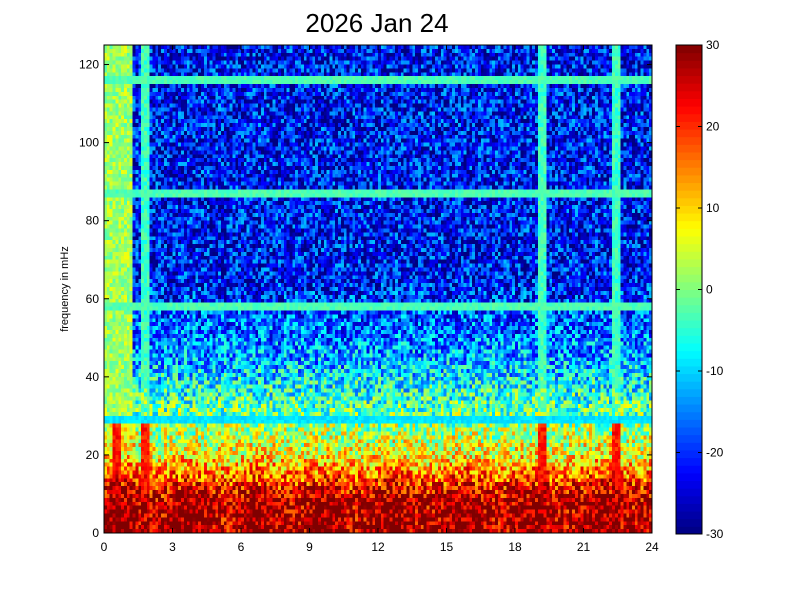 The height and width of the screenshot is (600, 801). Describe the element at coordinates (378, 547) in the screenshot. I see `x-tick-label: 12` at that location.